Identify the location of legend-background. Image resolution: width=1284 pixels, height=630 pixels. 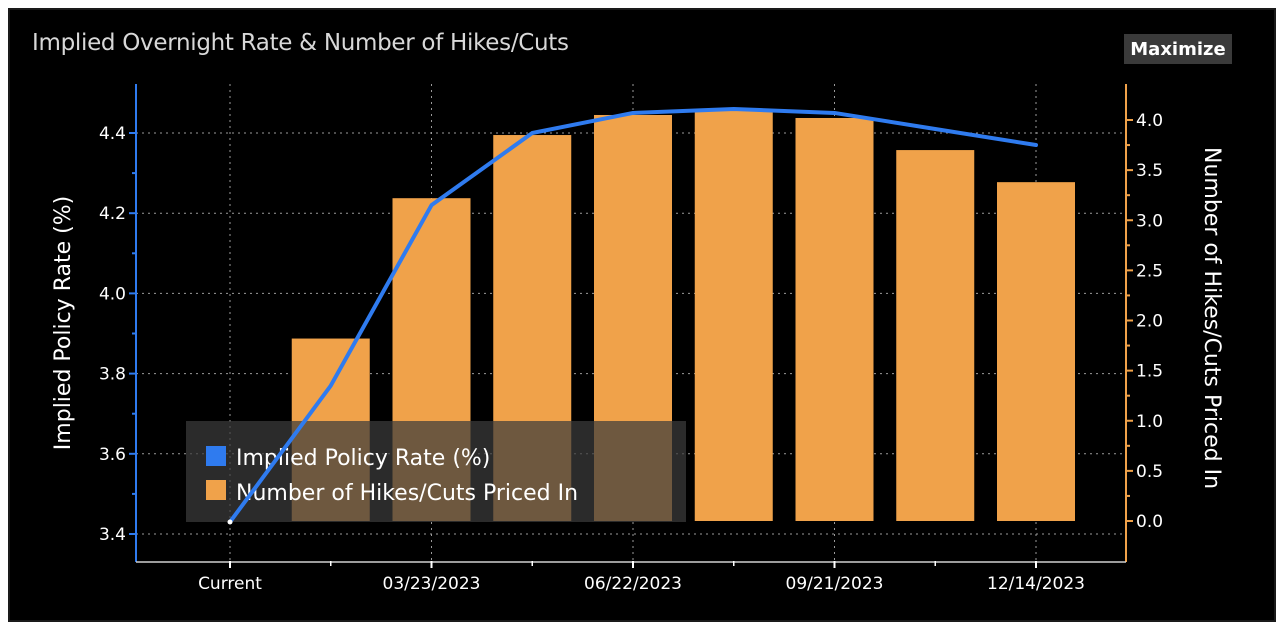
(436, 471).